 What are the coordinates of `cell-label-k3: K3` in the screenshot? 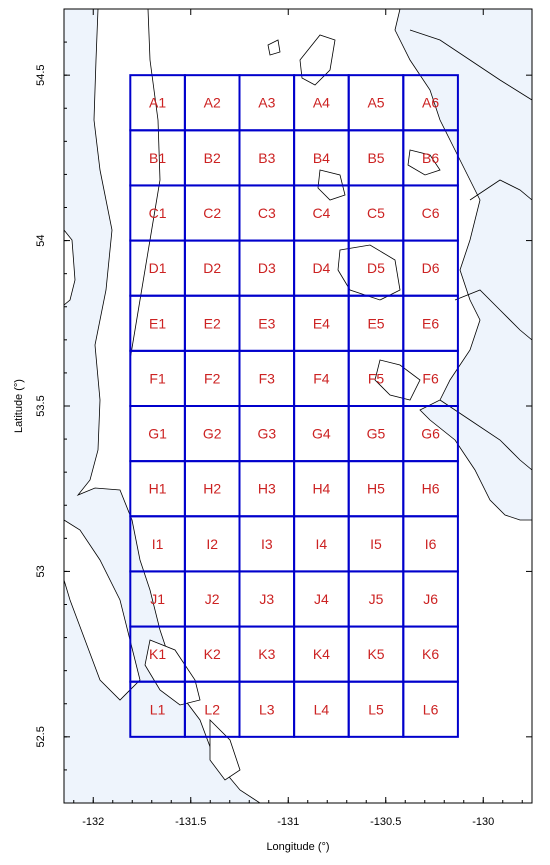 It's located at (266, 654).